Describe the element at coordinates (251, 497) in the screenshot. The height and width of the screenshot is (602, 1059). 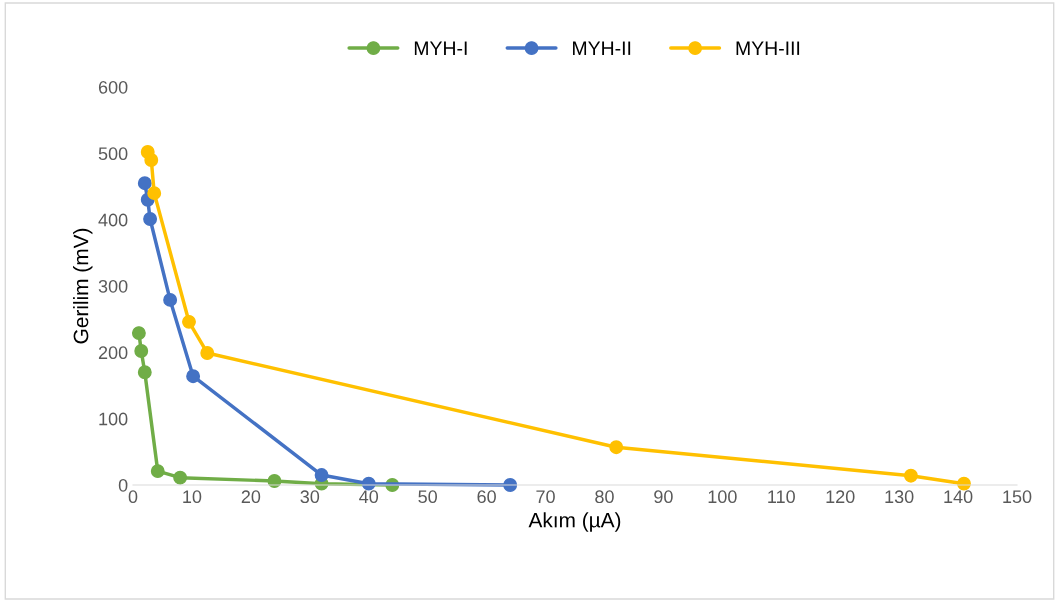
I see `x-tick-label: 20` at that location.